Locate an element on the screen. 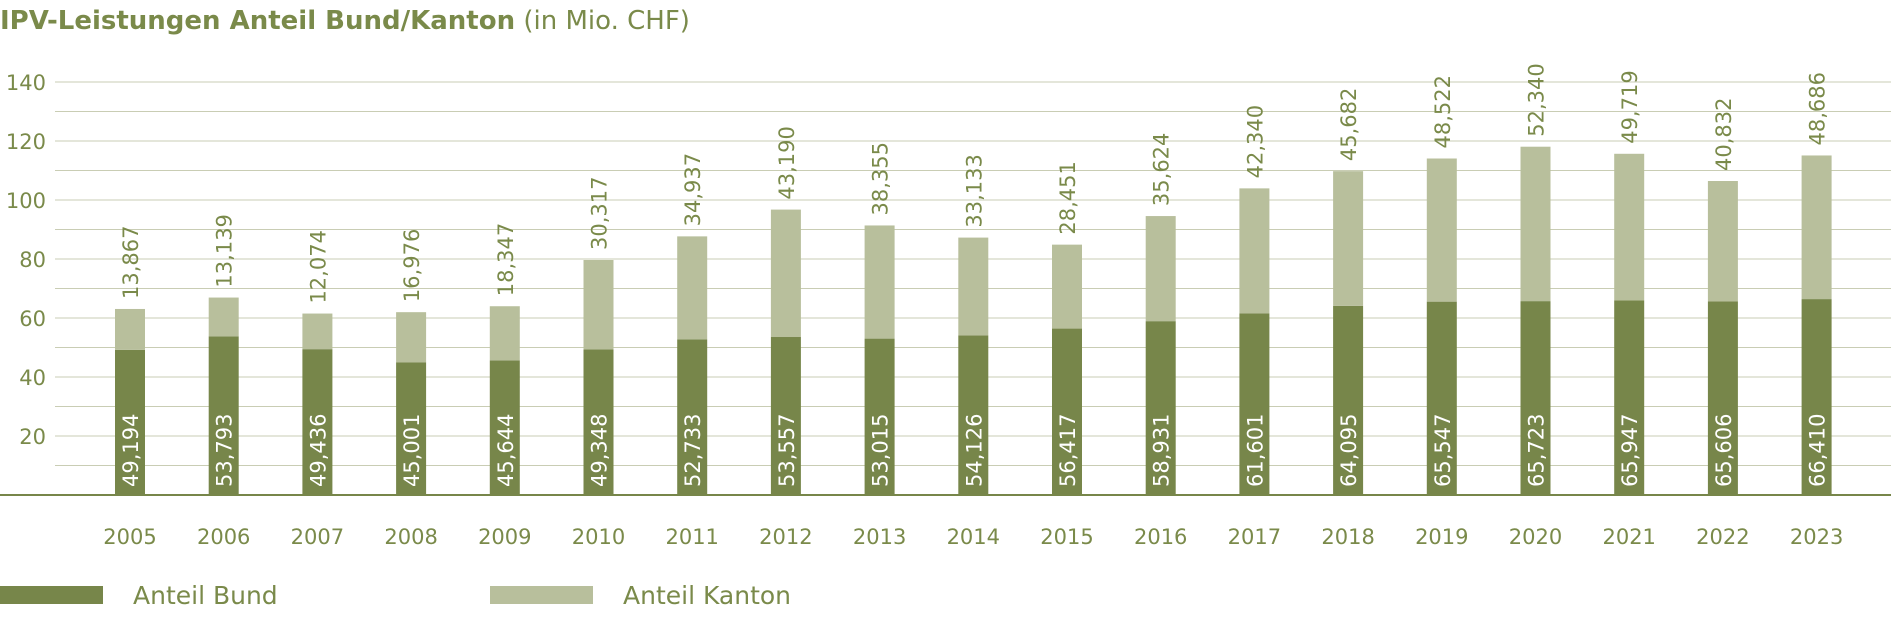  x-tick-label: 2007 is located at coordinates (317, 537).